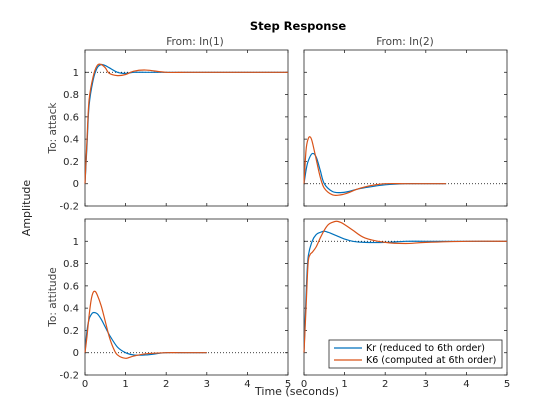 The image size is (560, 420). I want to click on series-line-k6-r2c2, so click(405, 286).